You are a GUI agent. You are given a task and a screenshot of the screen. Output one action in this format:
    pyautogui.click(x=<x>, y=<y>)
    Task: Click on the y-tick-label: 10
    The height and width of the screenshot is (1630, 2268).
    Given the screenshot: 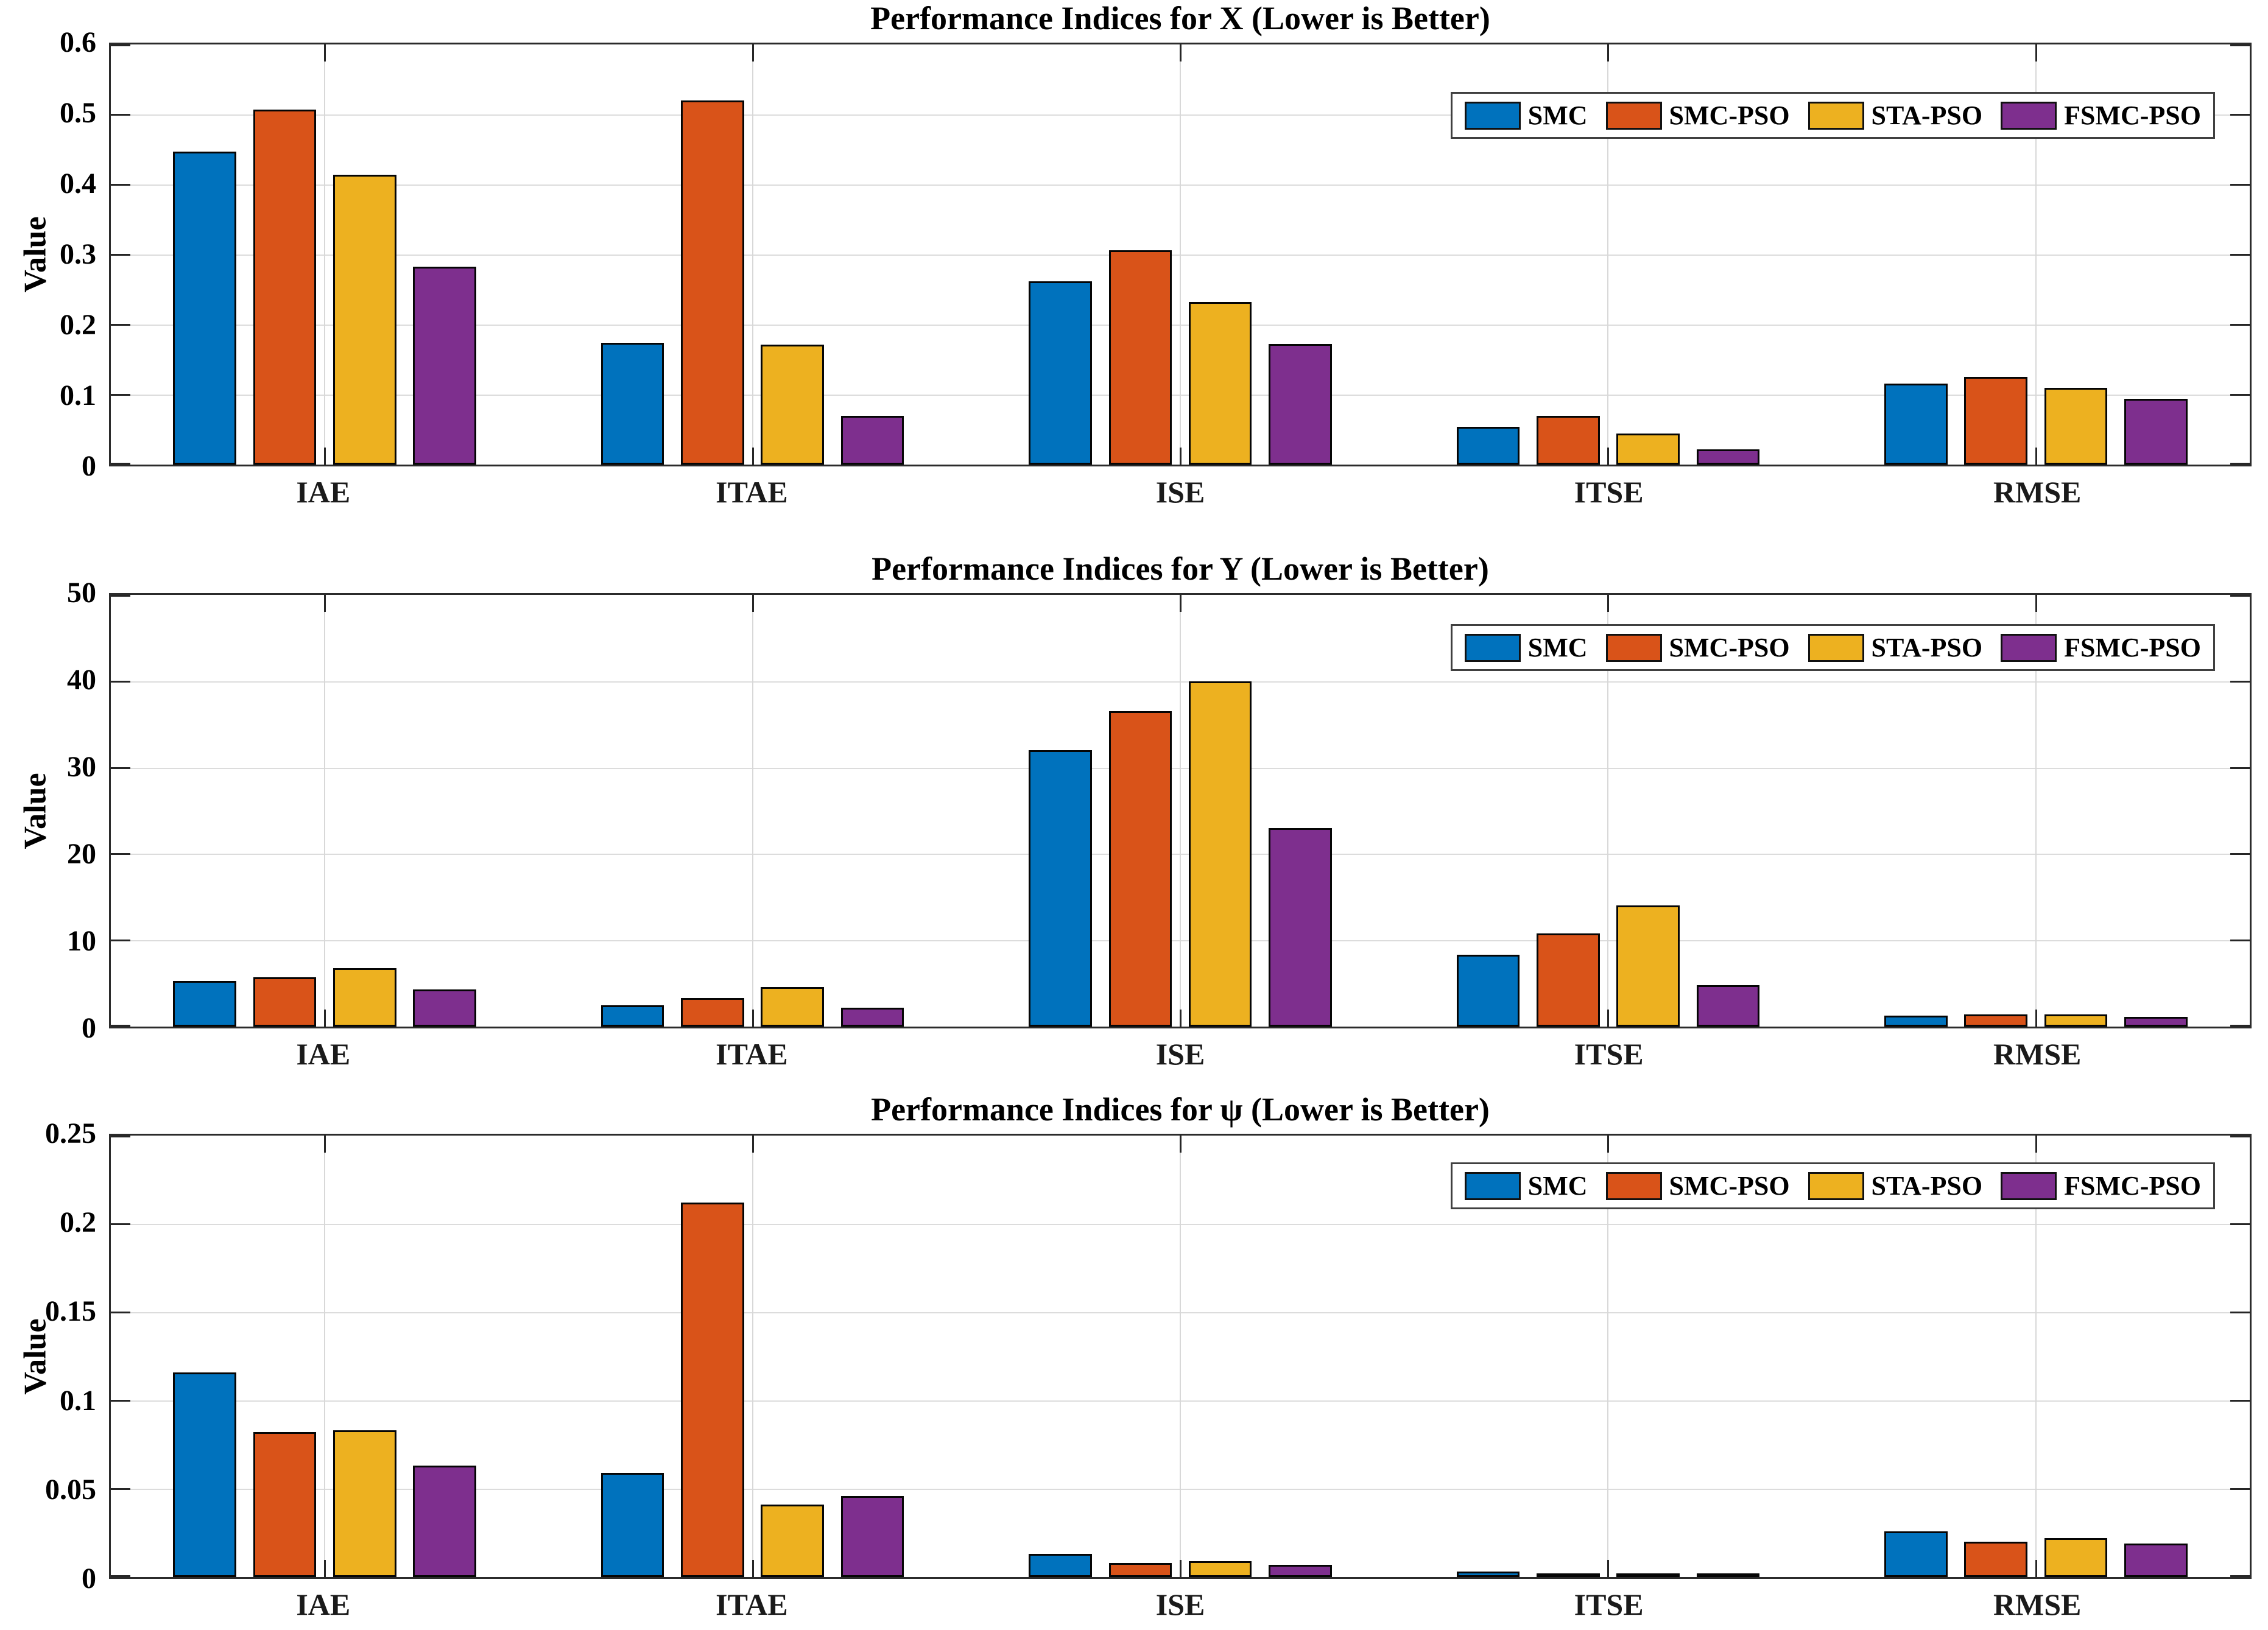 What is the action you would take?
    pyautogui.click(x=81, y=941)
    